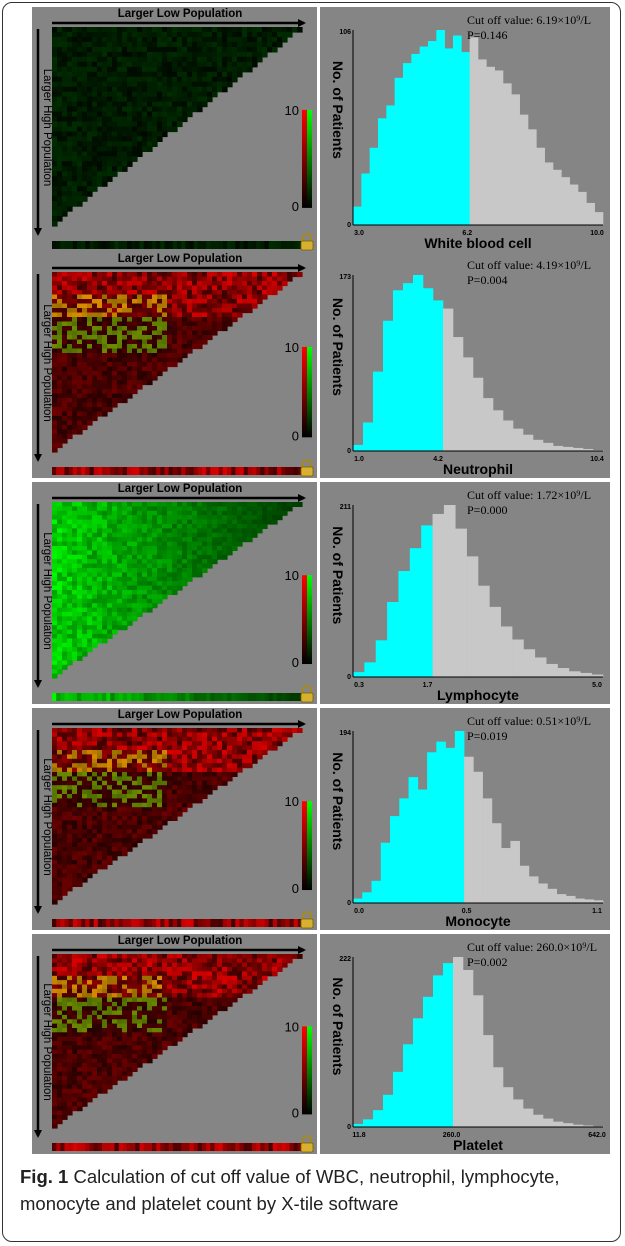 This screenshot has width=625, height=1246. I want to click on x-tick-label: 10.0, so click(597, 233).